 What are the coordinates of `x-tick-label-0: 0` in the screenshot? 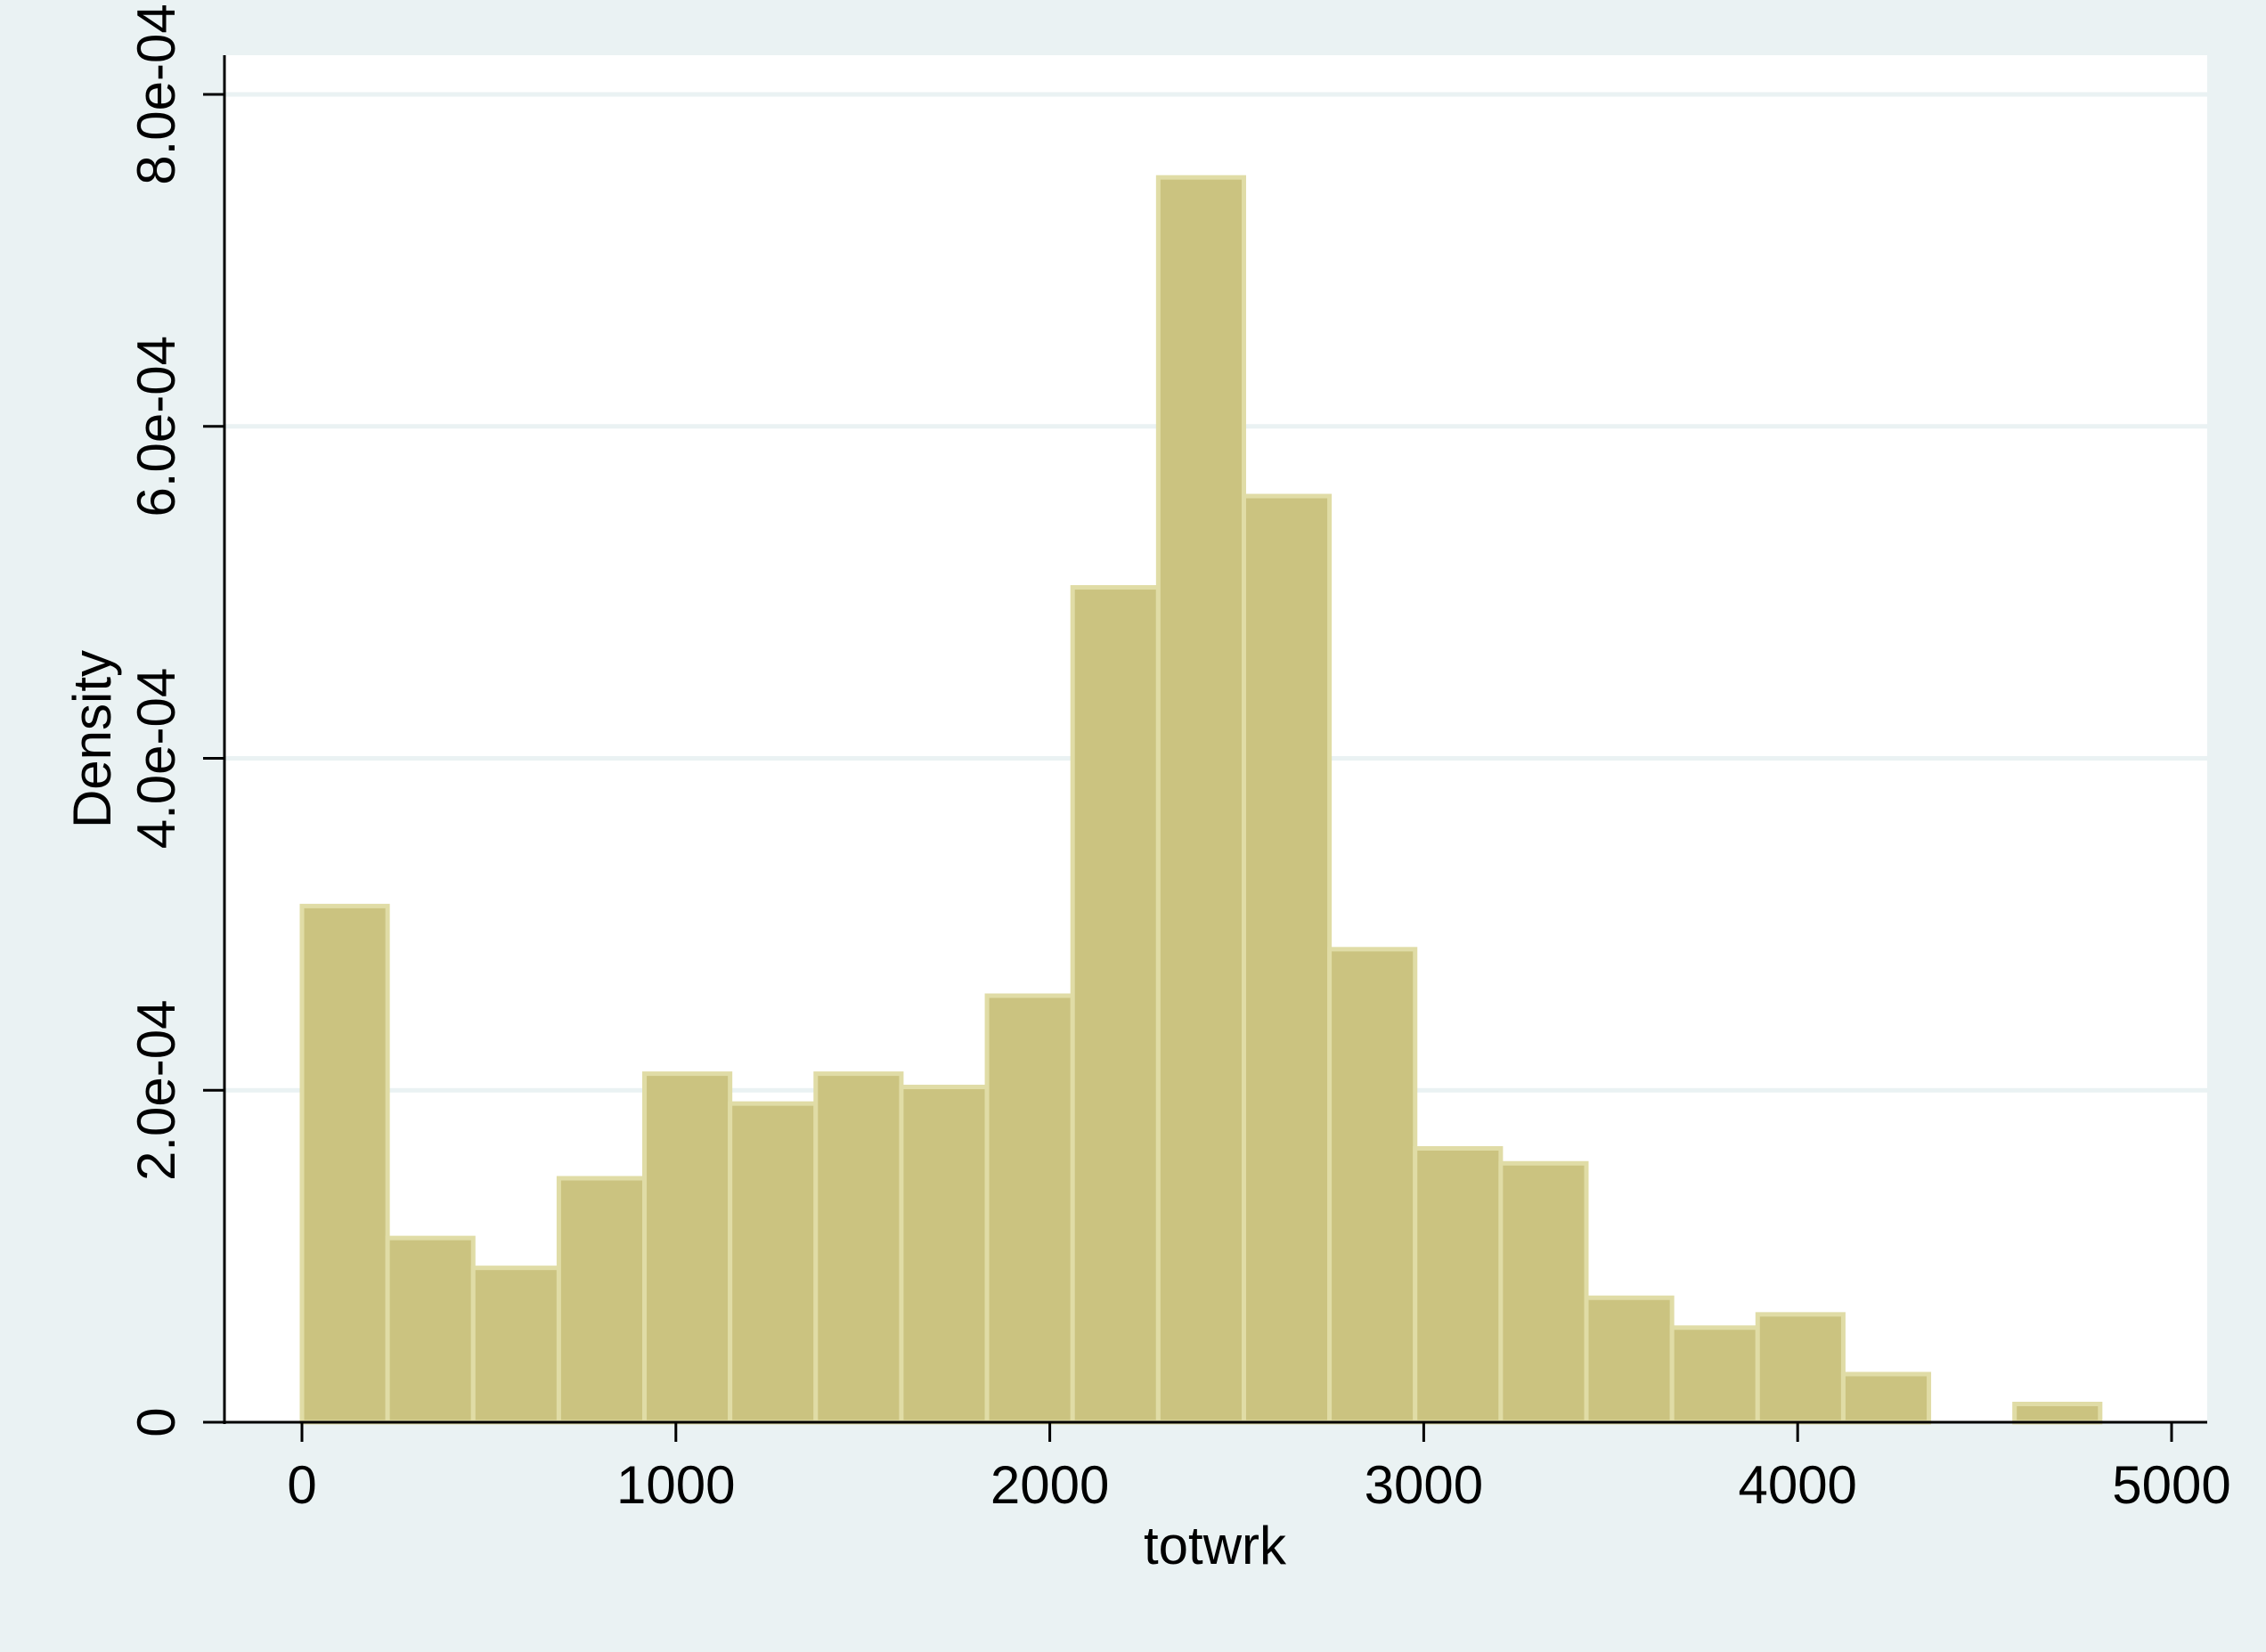 It's located at (301, 1485).